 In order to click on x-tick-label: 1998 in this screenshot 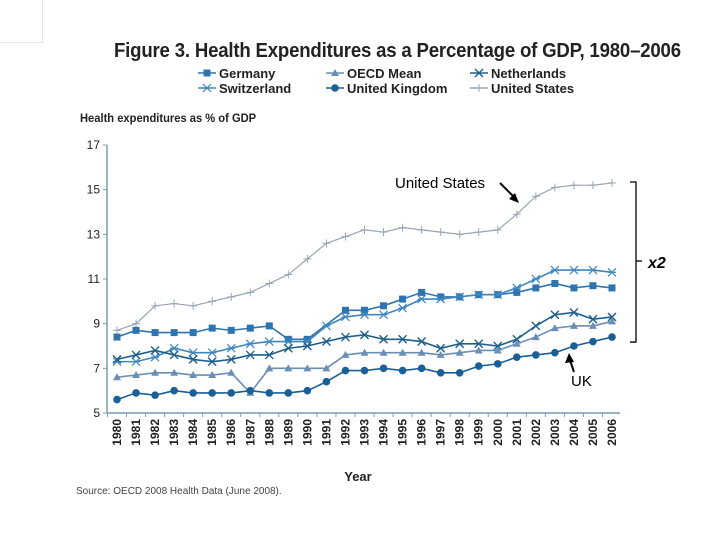, I will do `click(460, 432)`.